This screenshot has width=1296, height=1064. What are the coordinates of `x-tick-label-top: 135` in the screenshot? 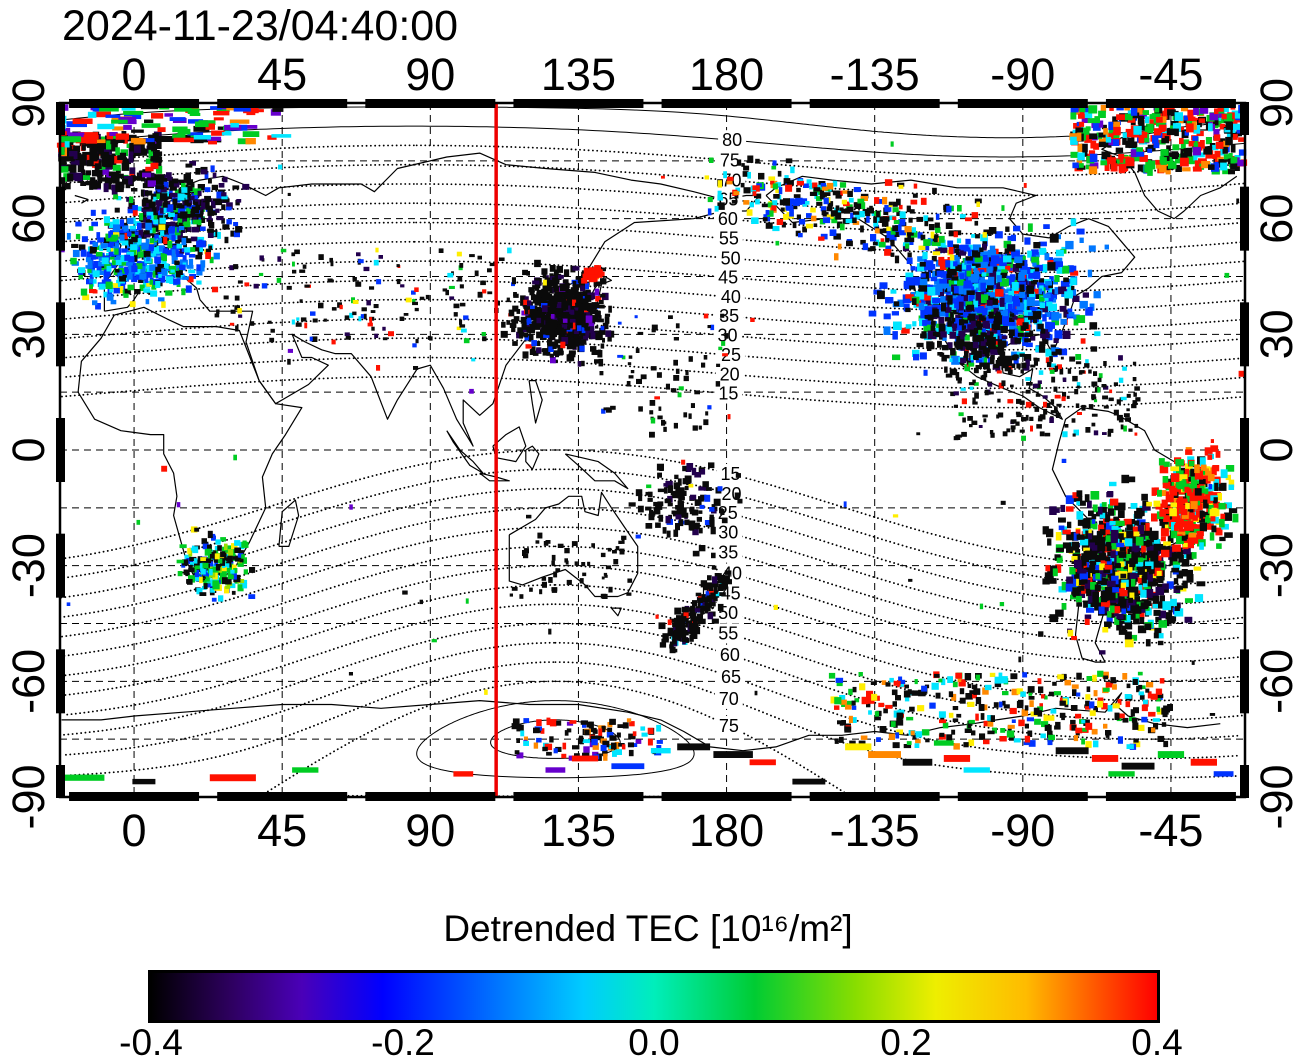 It's located at (578, 74).